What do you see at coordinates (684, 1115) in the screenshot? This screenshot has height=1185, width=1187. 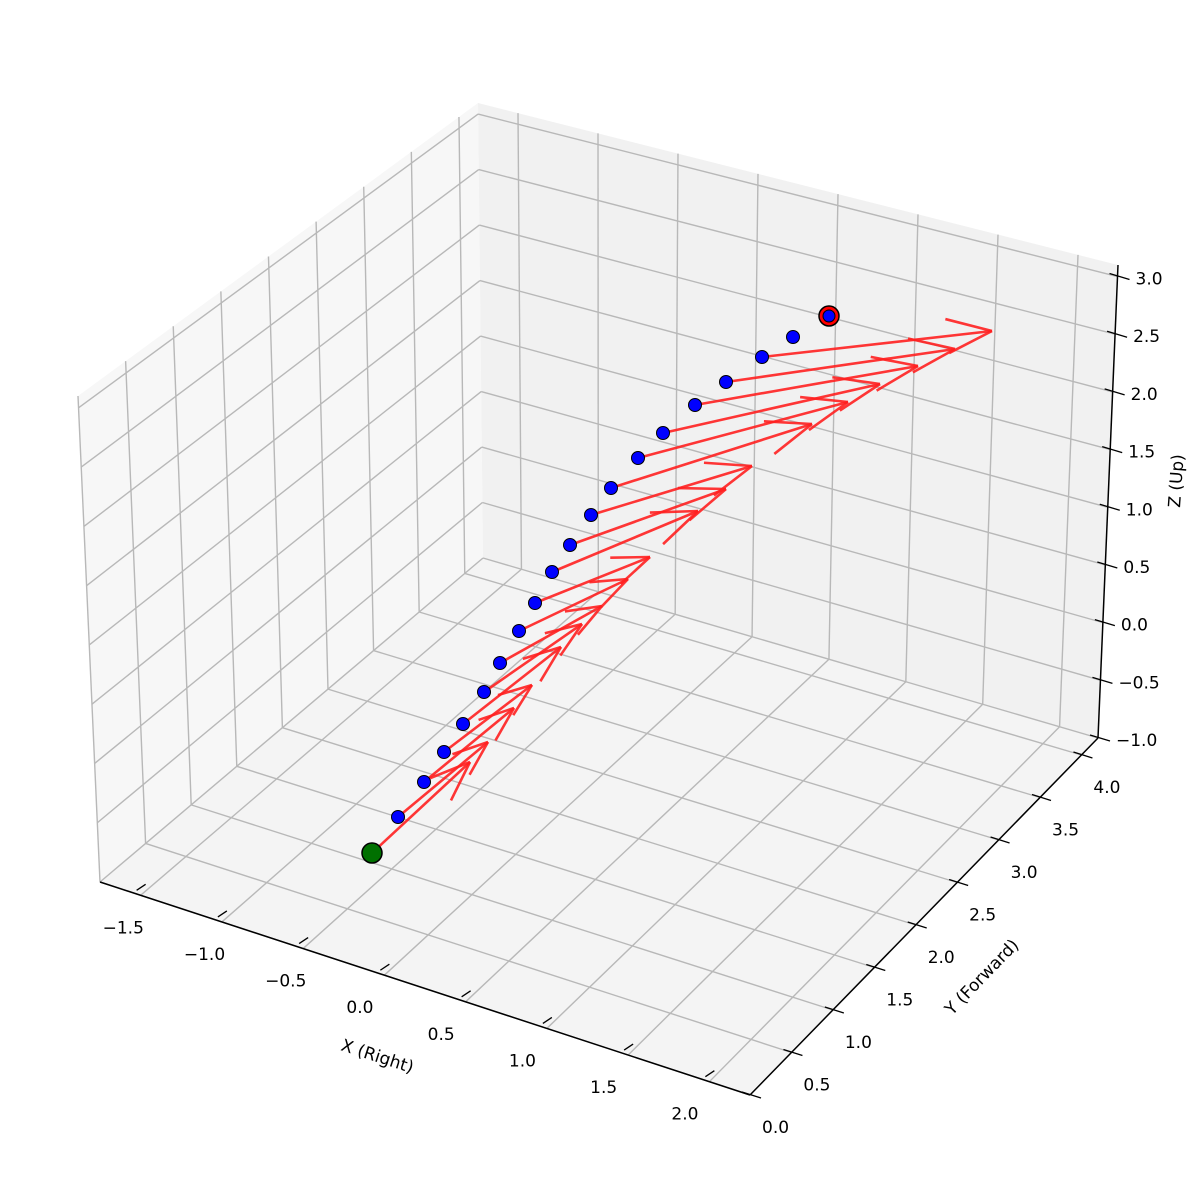 I see `x-tick-label: 2.0` at bounding box center [684, 1115].